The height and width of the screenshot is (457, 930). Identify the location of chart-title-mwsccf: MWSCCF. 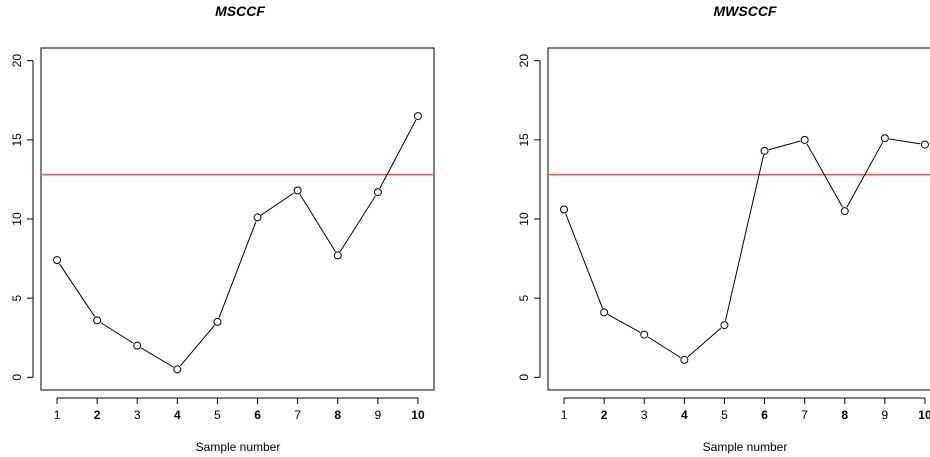
(745, 11).